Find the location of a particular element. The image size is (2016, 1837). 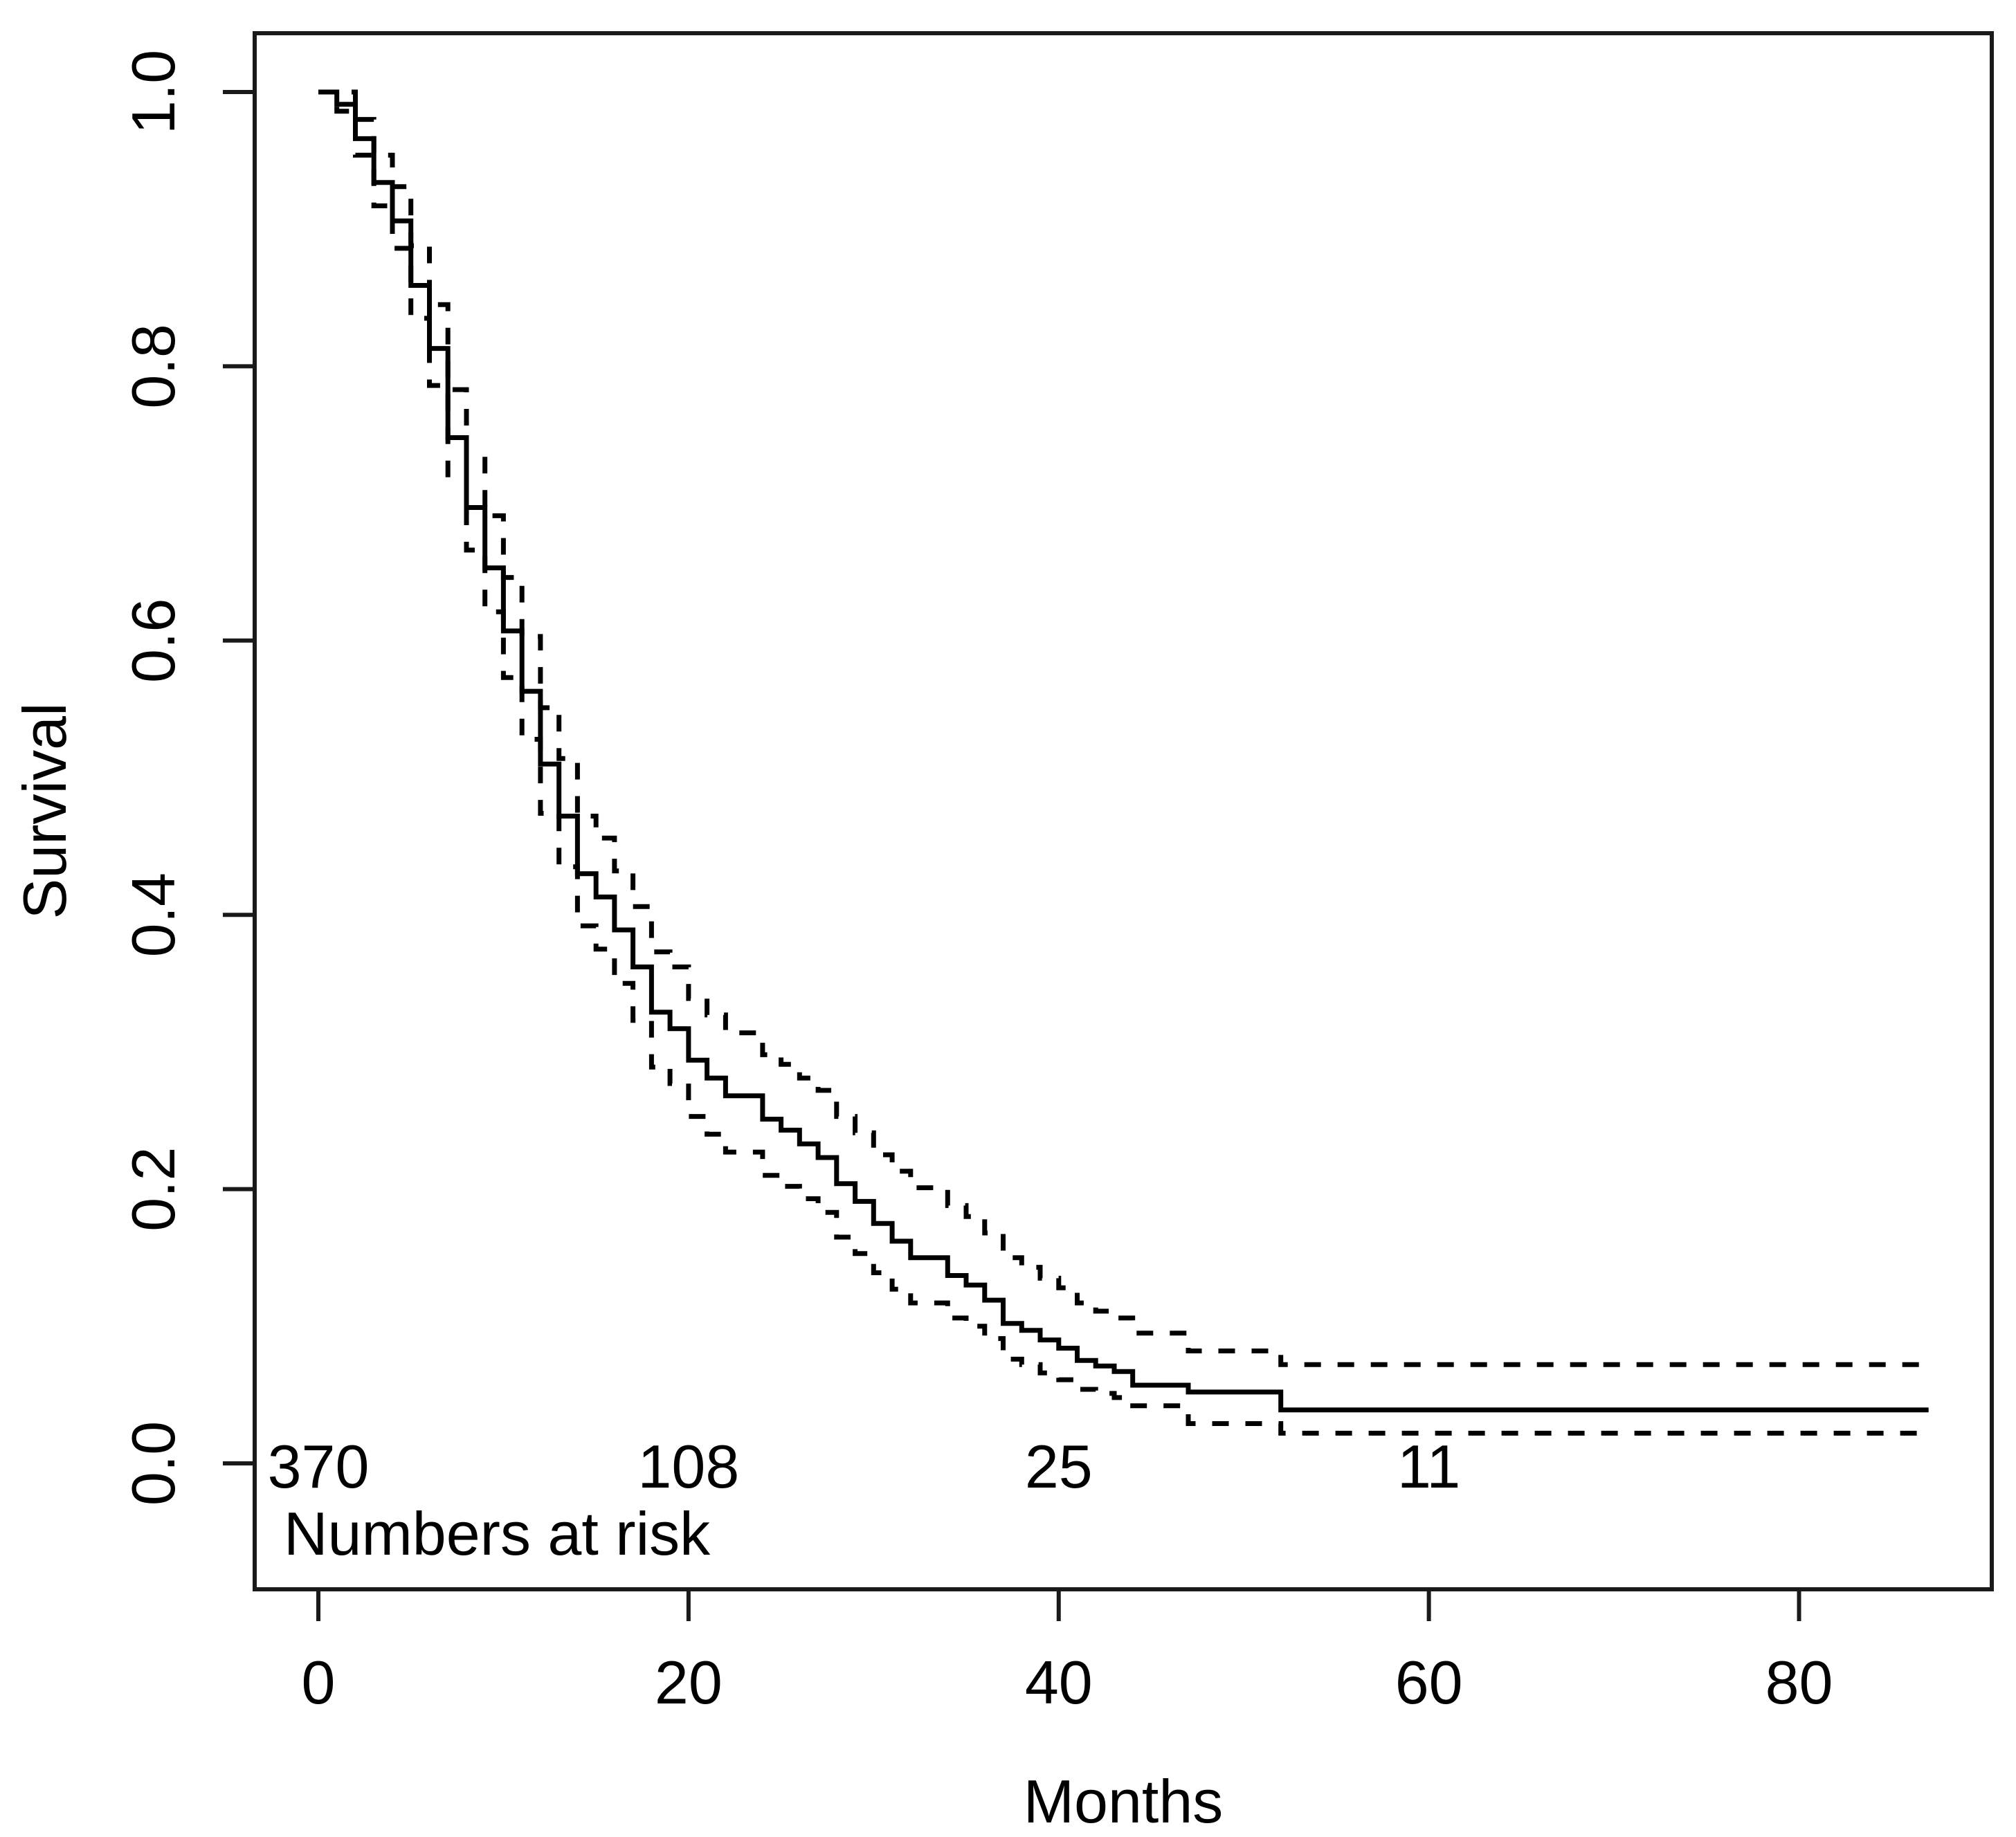

x-axis-ticks: 0 20 40 60 80 is located at coordinates (1067, 1653).